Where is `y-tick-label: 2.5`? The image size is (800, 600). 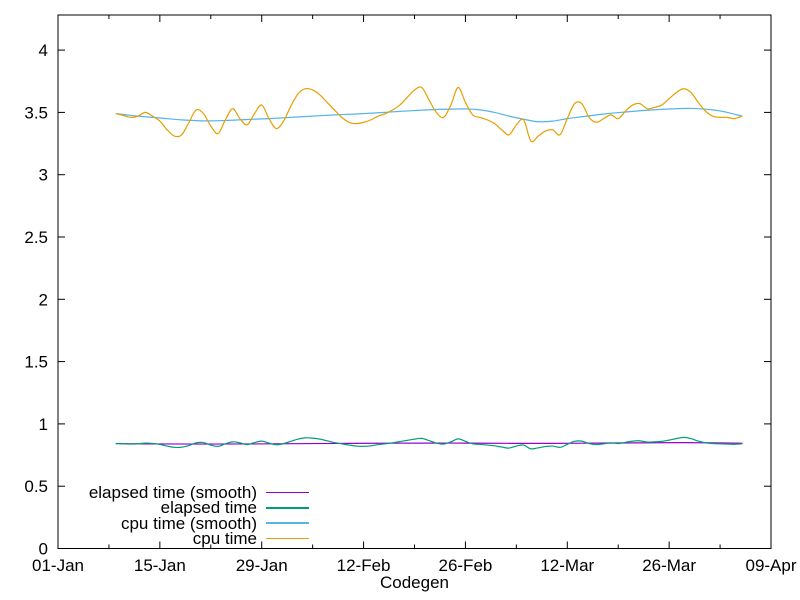 y-tick-label: 2.5 is located at coordinates (36, 237).